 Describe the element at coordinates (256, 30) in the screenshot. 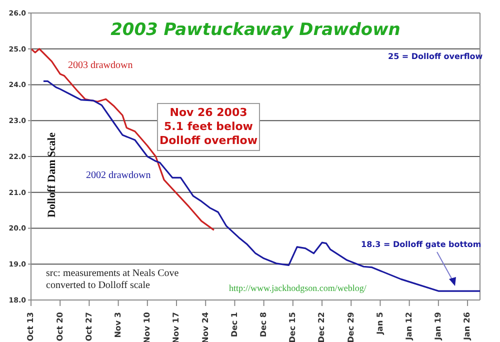

I see `chart-title: 2003 Pawtuckaway Drawdown` at that location.